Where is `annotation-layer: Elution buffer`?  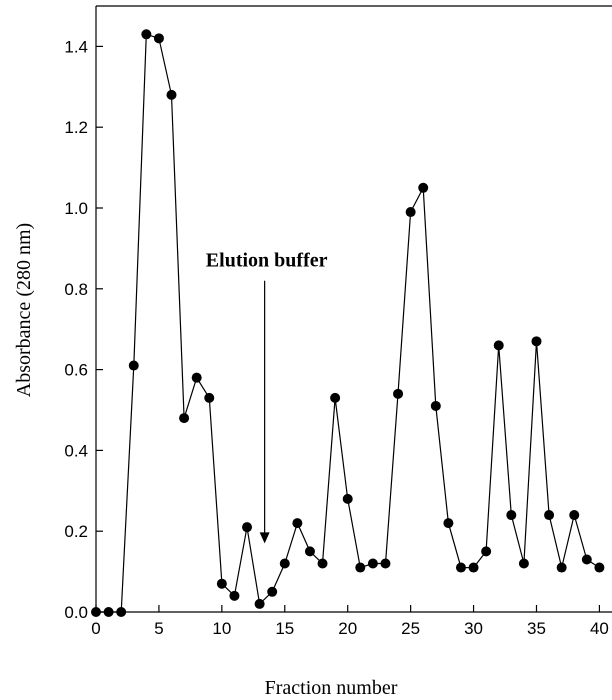 annotation-layer: Elution buffer is located at coordinates (267, 397).